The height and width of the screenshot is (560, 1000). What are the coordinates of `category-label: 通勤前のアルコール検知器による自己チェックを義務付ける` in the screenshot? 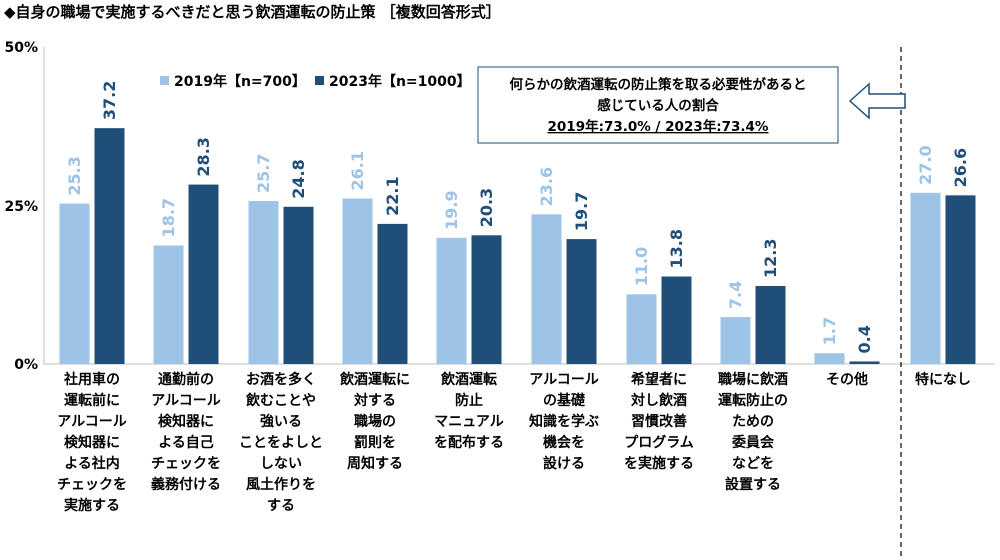 It's located at (186, 432).